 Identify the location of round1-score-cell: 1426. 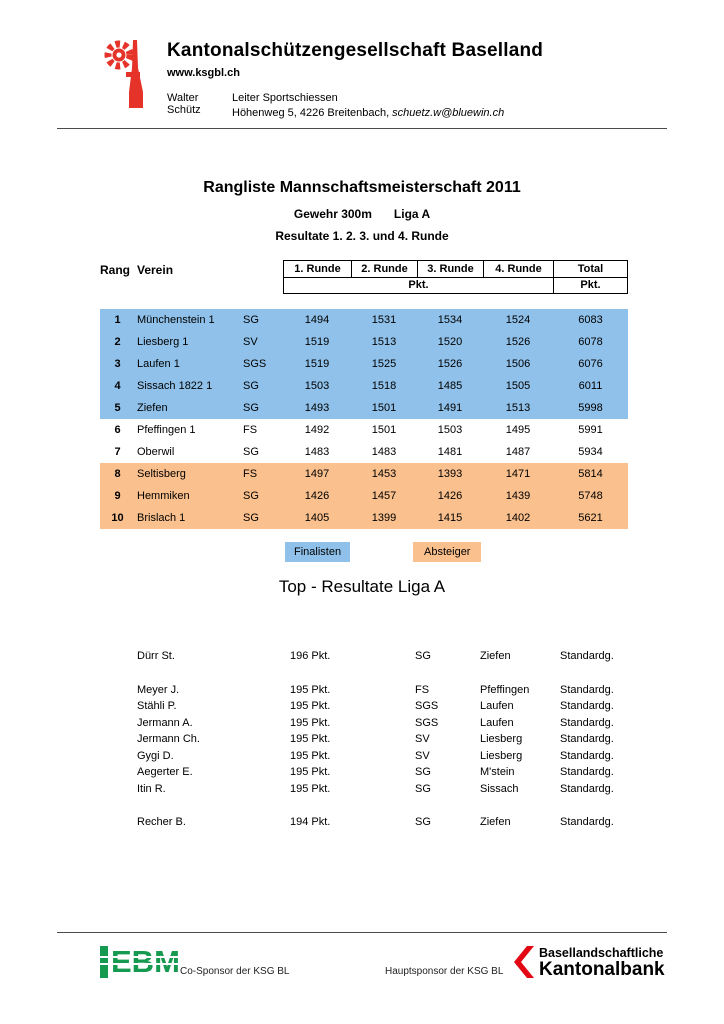
(317, 496).